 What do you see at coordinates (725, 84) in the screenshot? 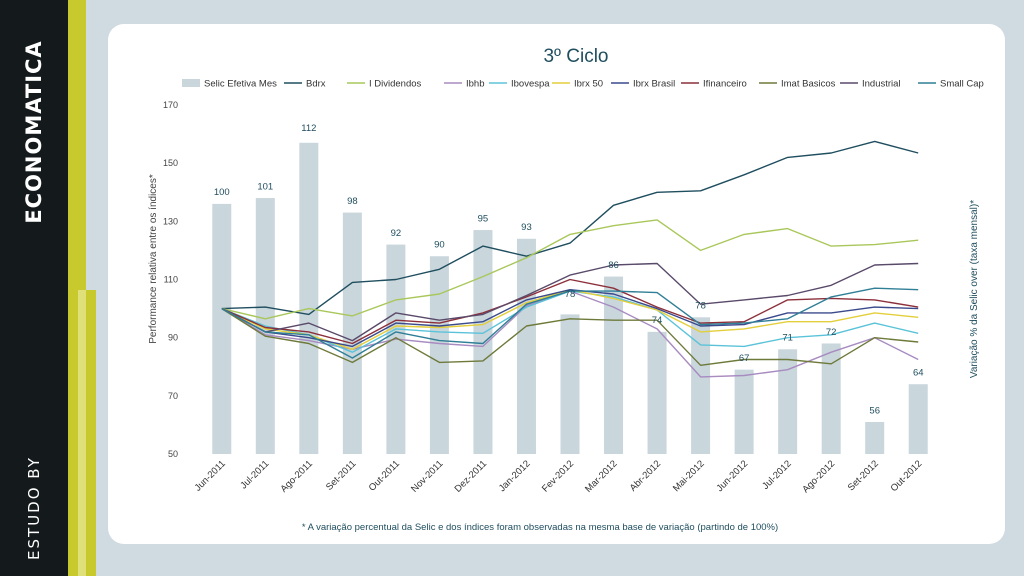
I see `legend-entry: Ifinanceiro` at bounding box center [725, 84].